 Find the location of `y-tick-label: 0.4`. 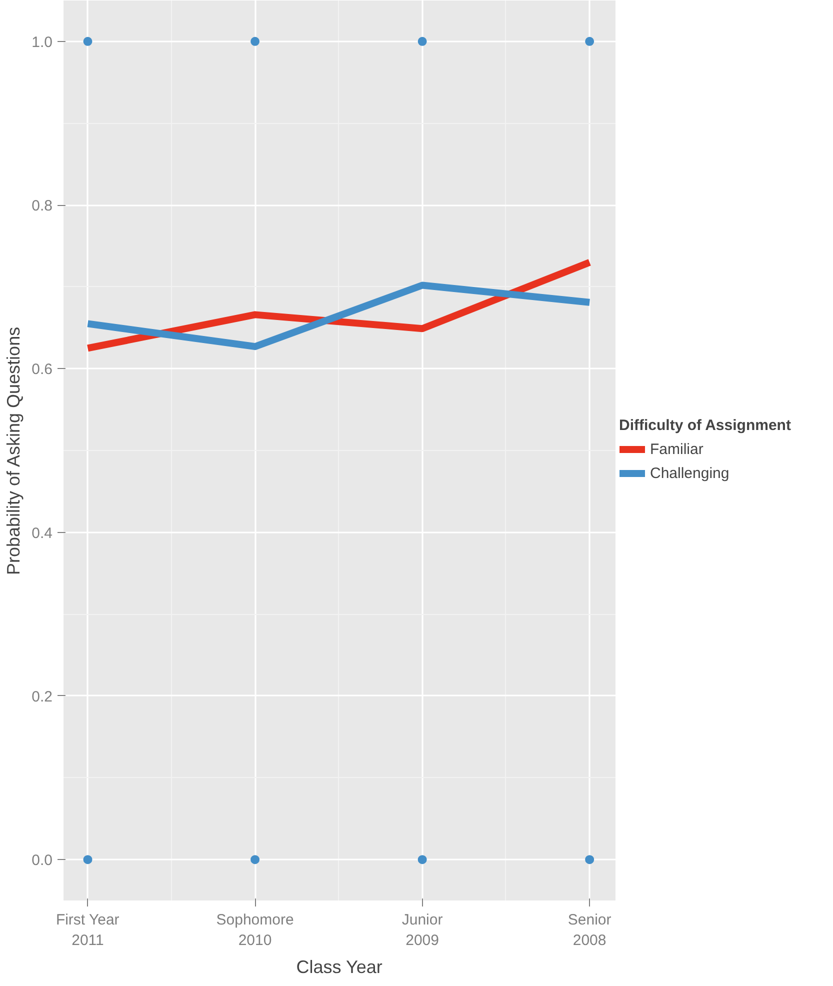

y-tick-label: 0.4 is located at coordinates (42, 533).